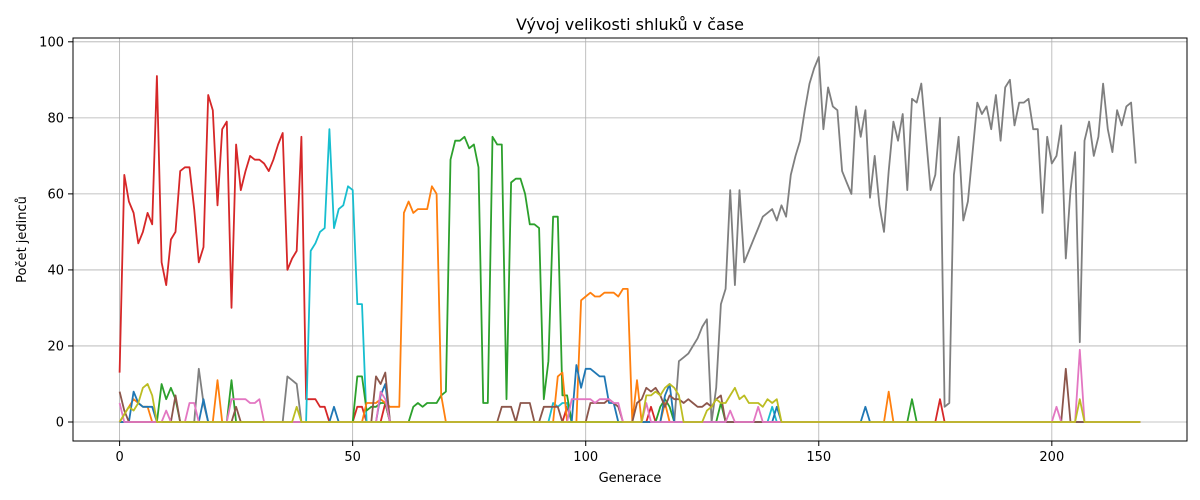 This screenshot has height=500, width=1200. What do you see at coordinates (119, 457) in the screenshot?
I see `x-tick-label: 0` at bounding box center [119, 457].